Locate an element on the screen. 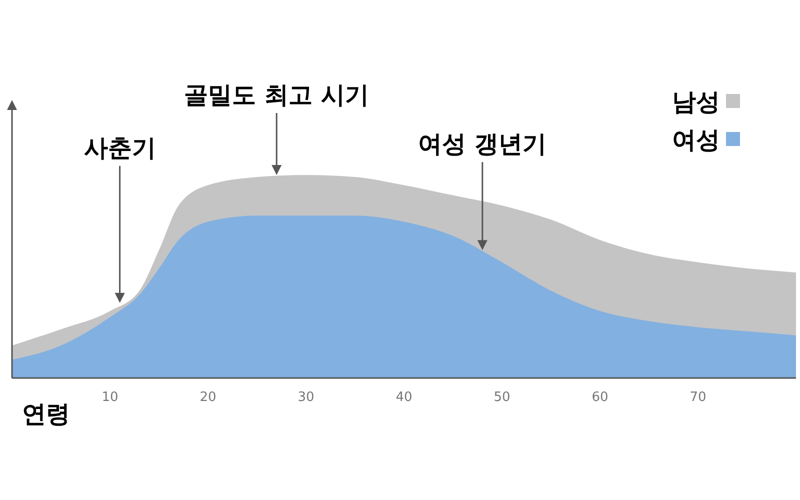  x-tick-label: 70 is located at coordinates (698, 398).